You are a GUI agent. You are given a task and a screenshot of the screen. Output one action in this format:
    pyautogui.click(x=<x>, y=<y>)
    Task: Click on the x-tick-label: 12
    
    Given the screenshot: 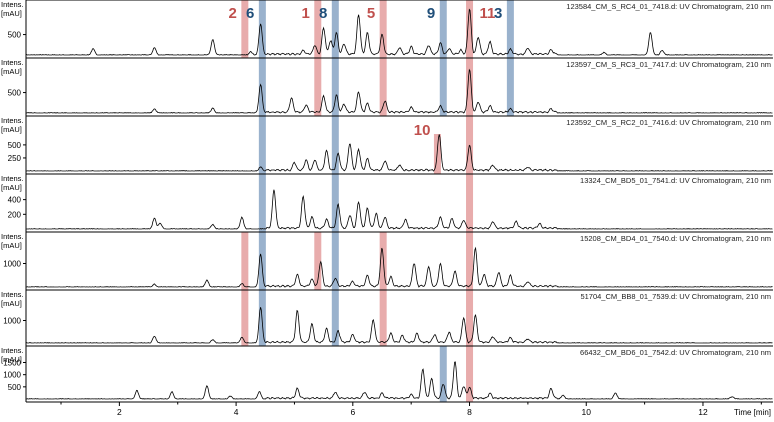 What is the action you would take?
    pyautogui.click(x=703, y=412)
    